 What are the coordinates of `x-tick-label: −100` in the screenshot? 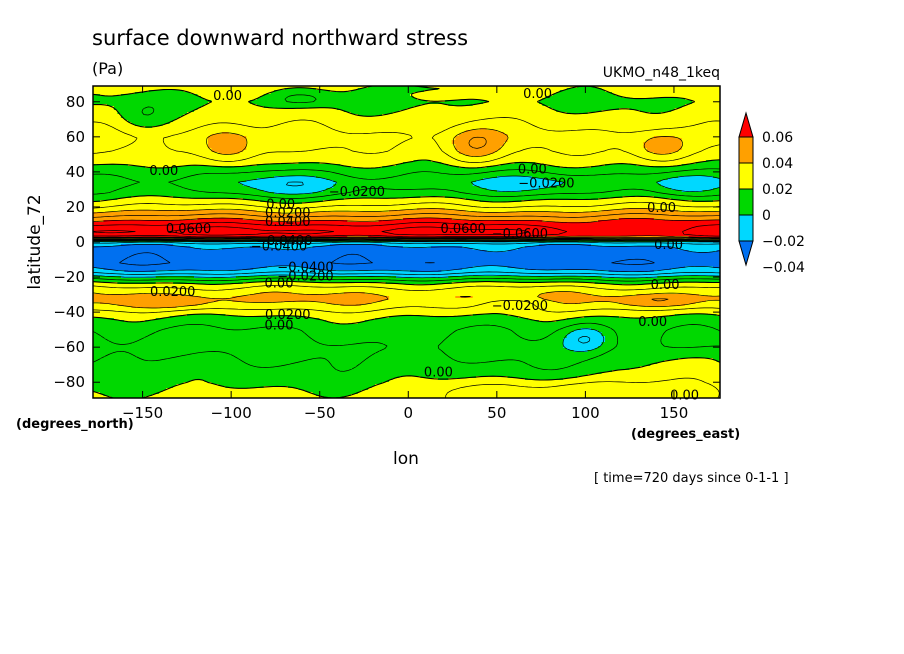 It's located at (231, 413).